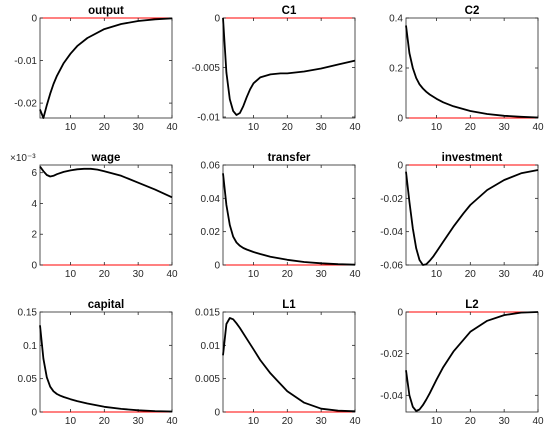 This screenshot has width=550, height=433. Describe the element at coordinates (106, 158) in the screenshot. I see `panel-title: wage` at that location.